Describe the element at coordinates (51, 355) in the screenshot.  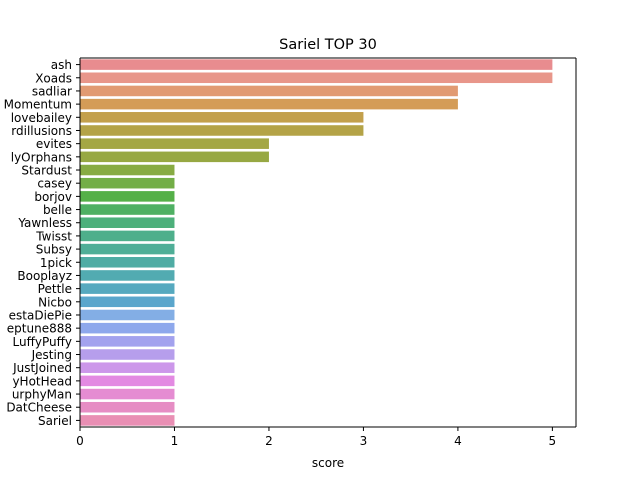
I see `y-tick-label: Jesting` at that location.